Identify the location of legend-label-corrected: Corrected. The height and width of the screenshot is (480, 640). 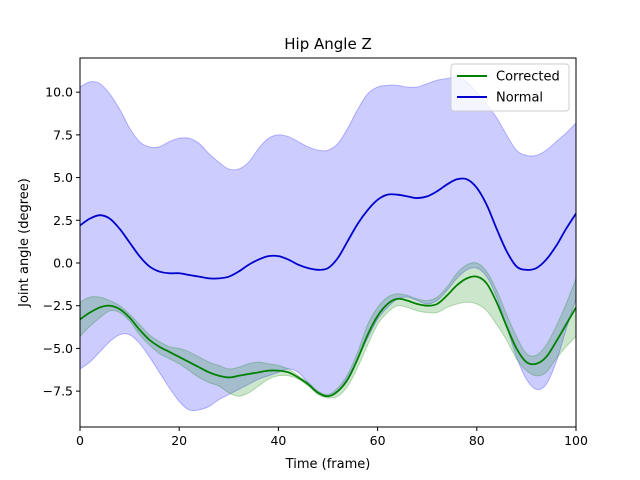
(528, 77).